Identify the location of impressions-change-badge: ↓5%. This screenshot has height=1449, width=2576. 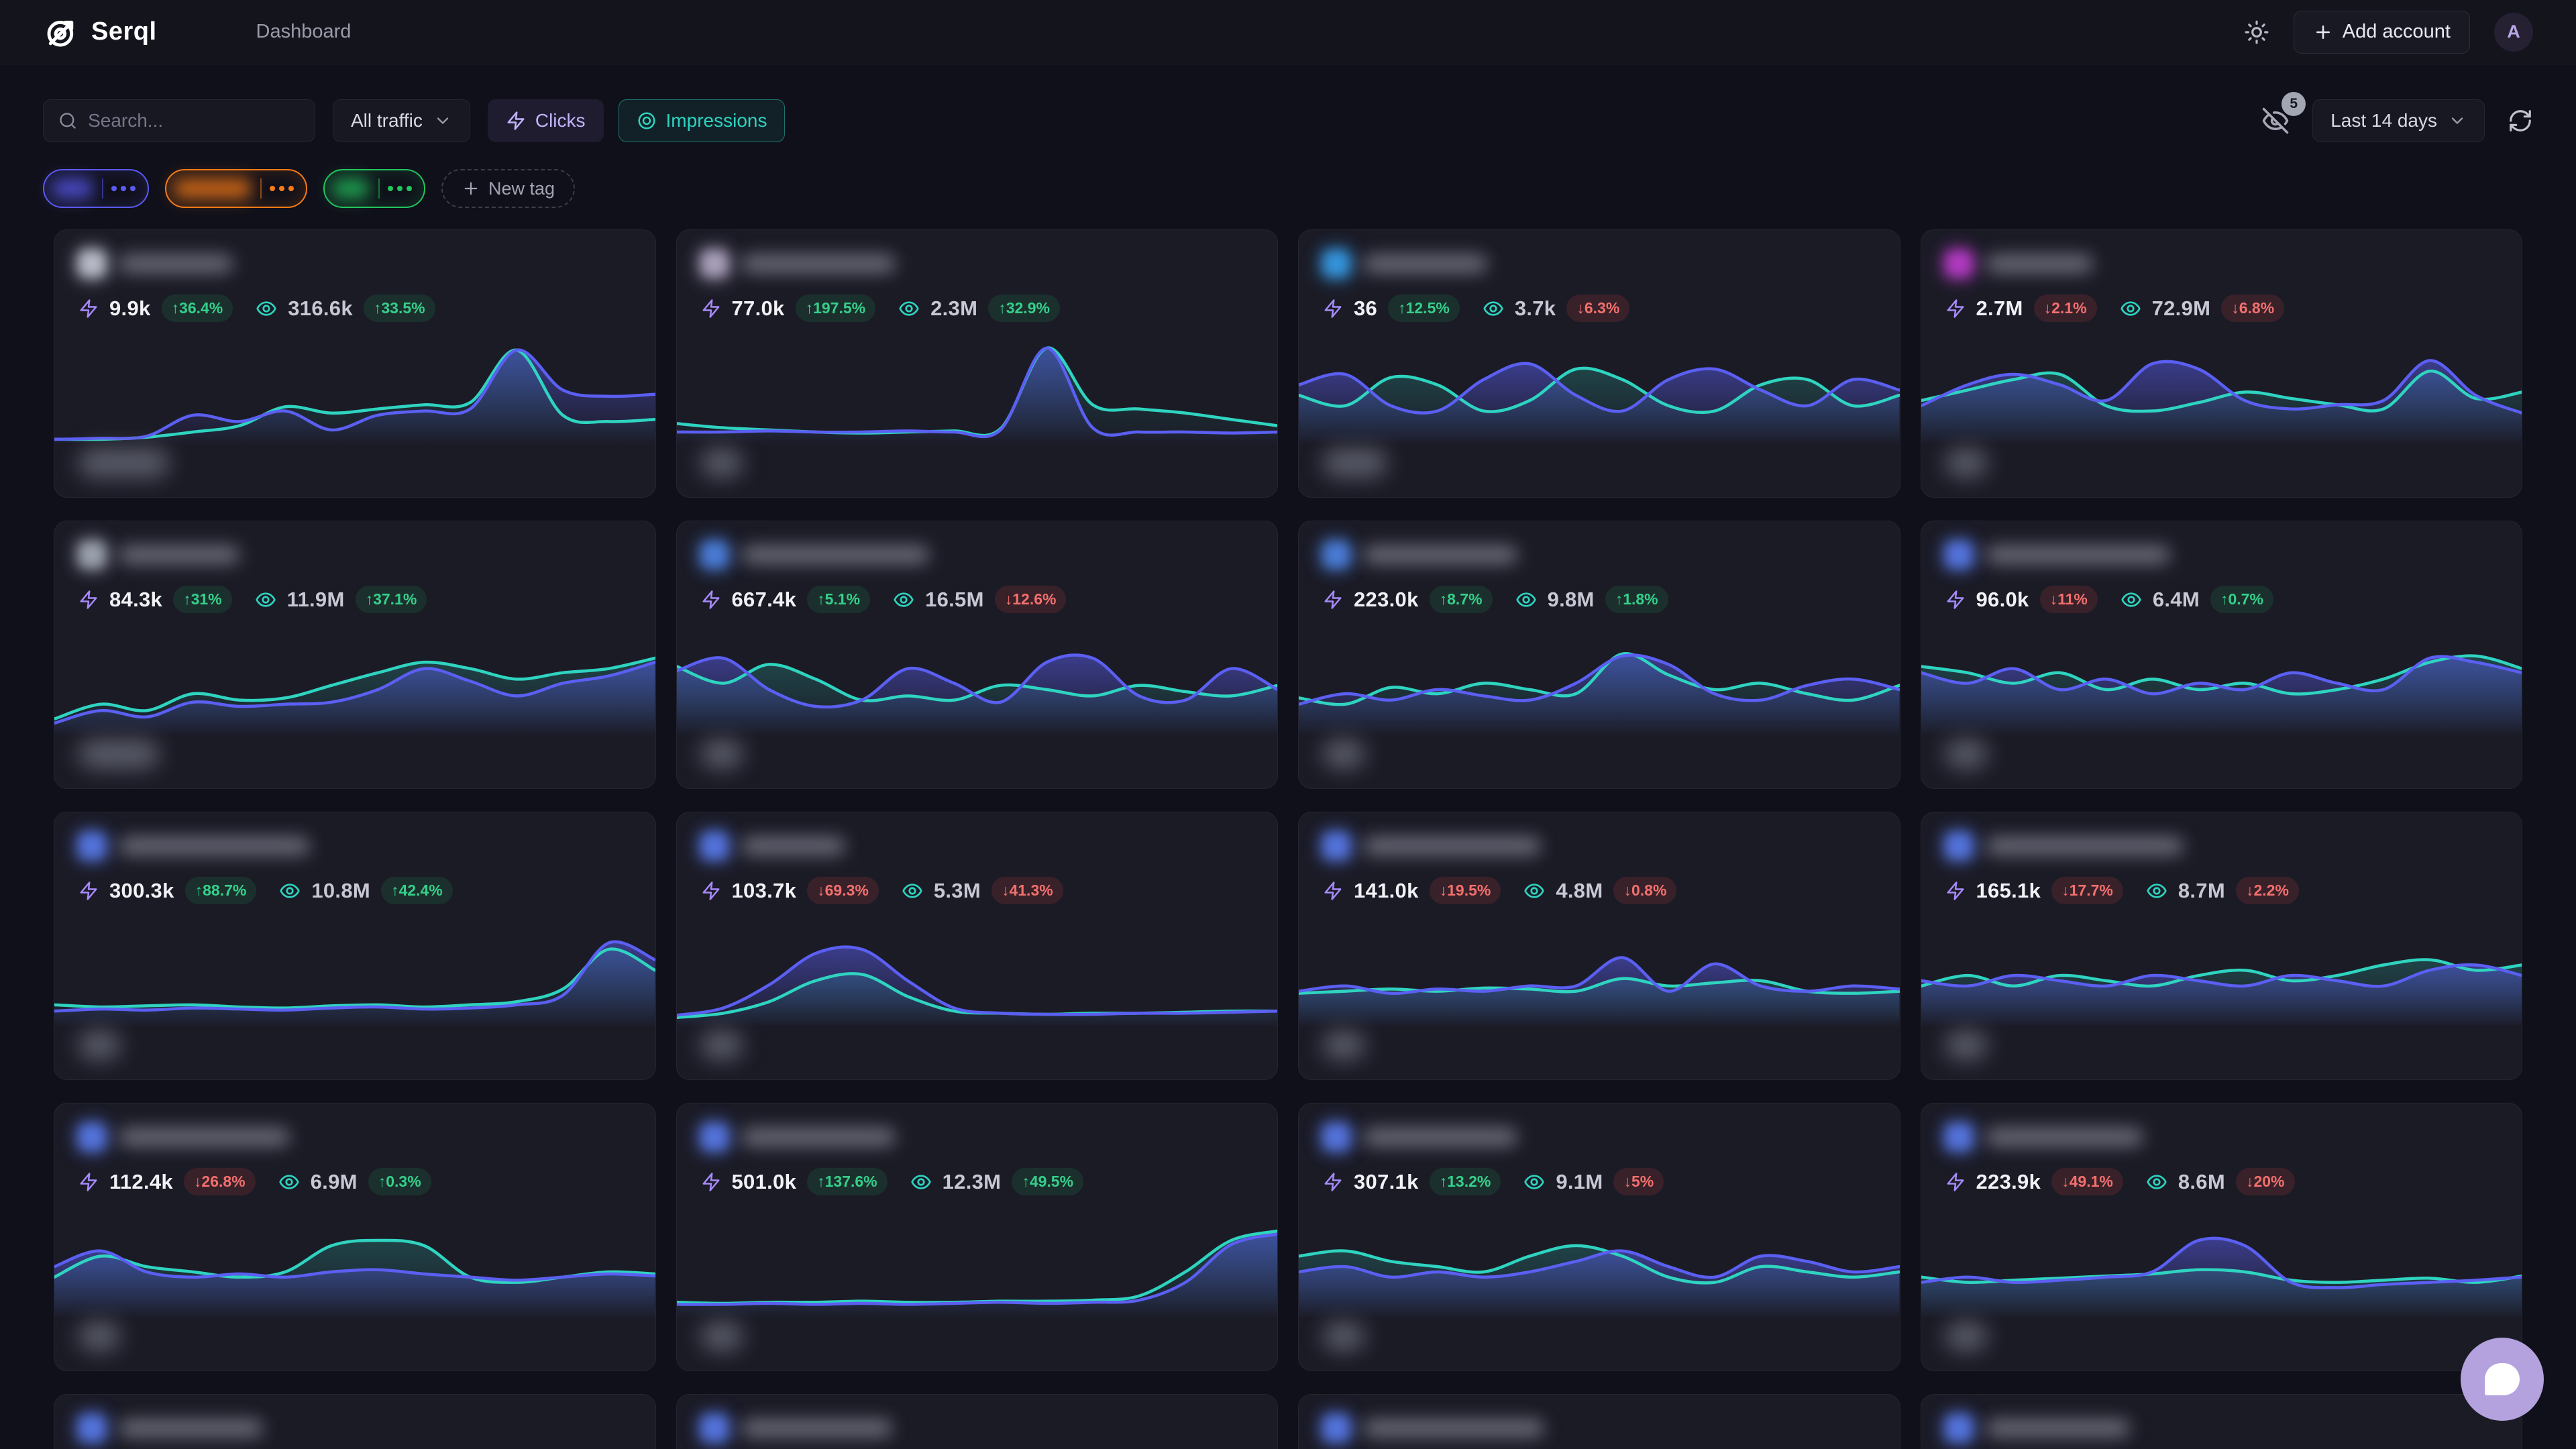
(1638, 1181).